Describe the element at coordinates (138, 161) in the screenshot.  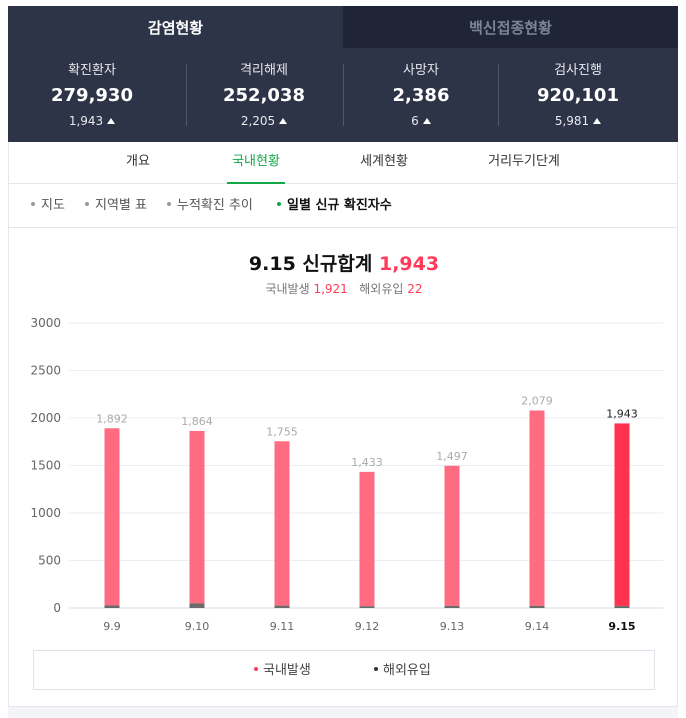
I see `subnav-overview: 개요` at that location.